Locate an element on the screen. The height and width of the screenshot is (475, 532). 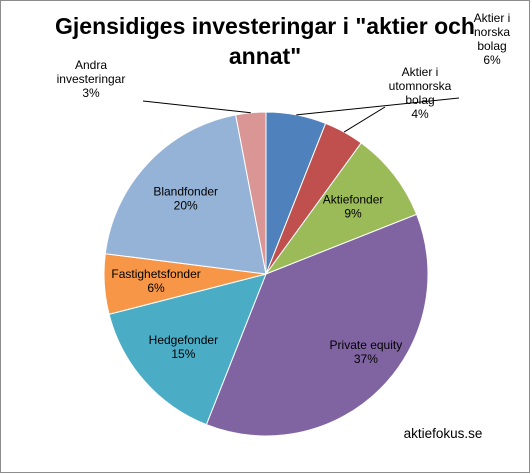
slice-name-label: utomnorska is located at coordinates (420, 86).